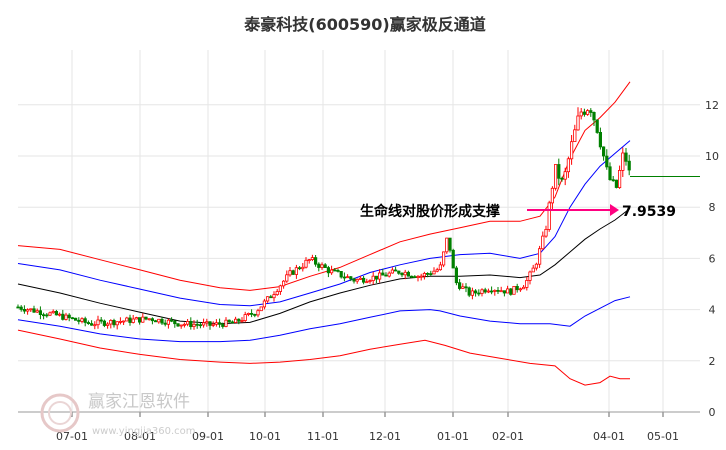 Image resolution: width=726 pixels, height=450 pixels. I want to click on y-axis: 0 2 4 6 8 10 12, so click(712, 259).